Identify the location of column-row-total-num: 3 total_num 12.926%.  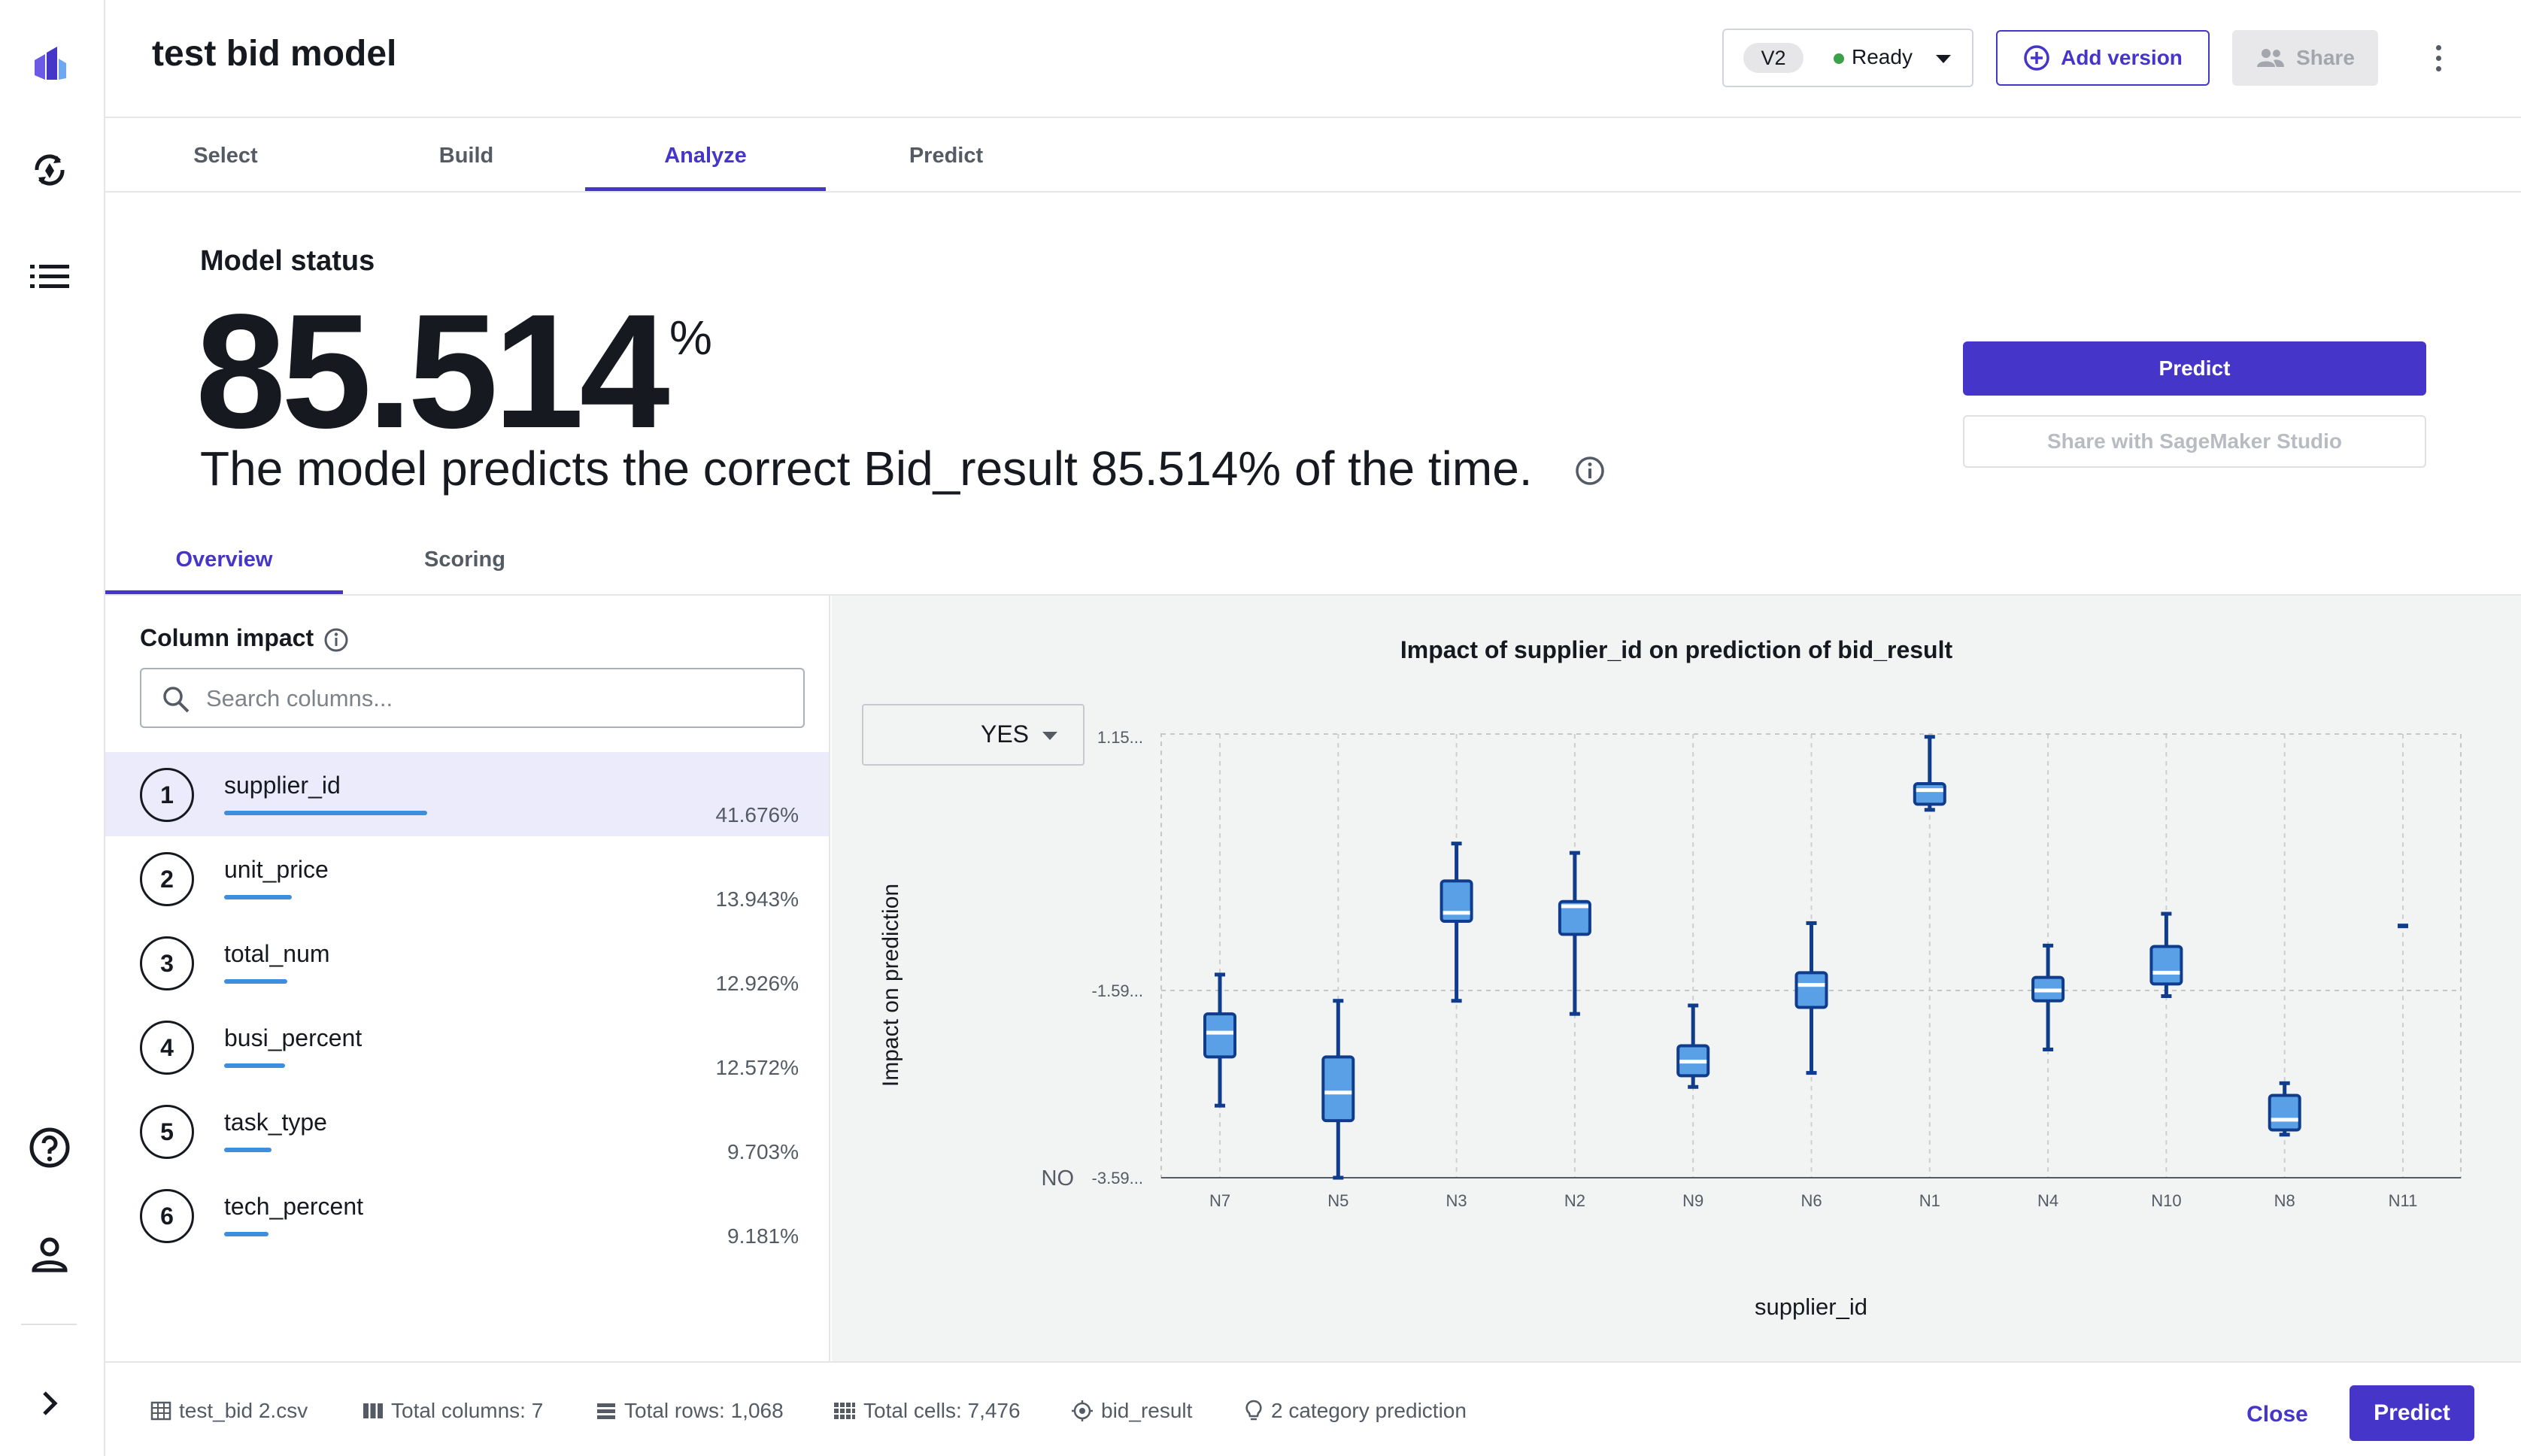
(467, 963).